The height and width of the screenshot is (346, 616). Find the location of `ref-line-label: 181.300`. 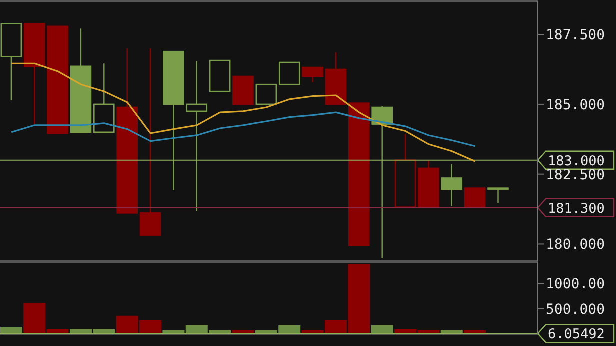

ref-line-label: 181.300 is located at coordinates (576, 208).